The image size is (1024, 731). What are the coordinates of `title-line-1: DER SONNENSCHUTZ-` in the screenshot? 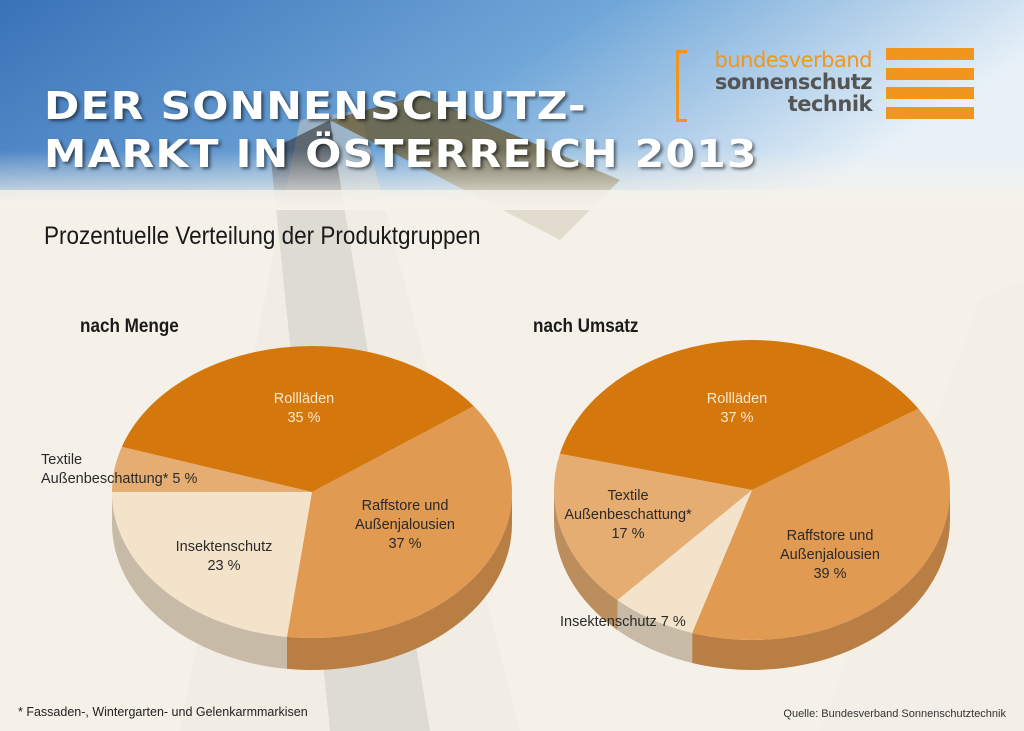 It's located at (315, 106).